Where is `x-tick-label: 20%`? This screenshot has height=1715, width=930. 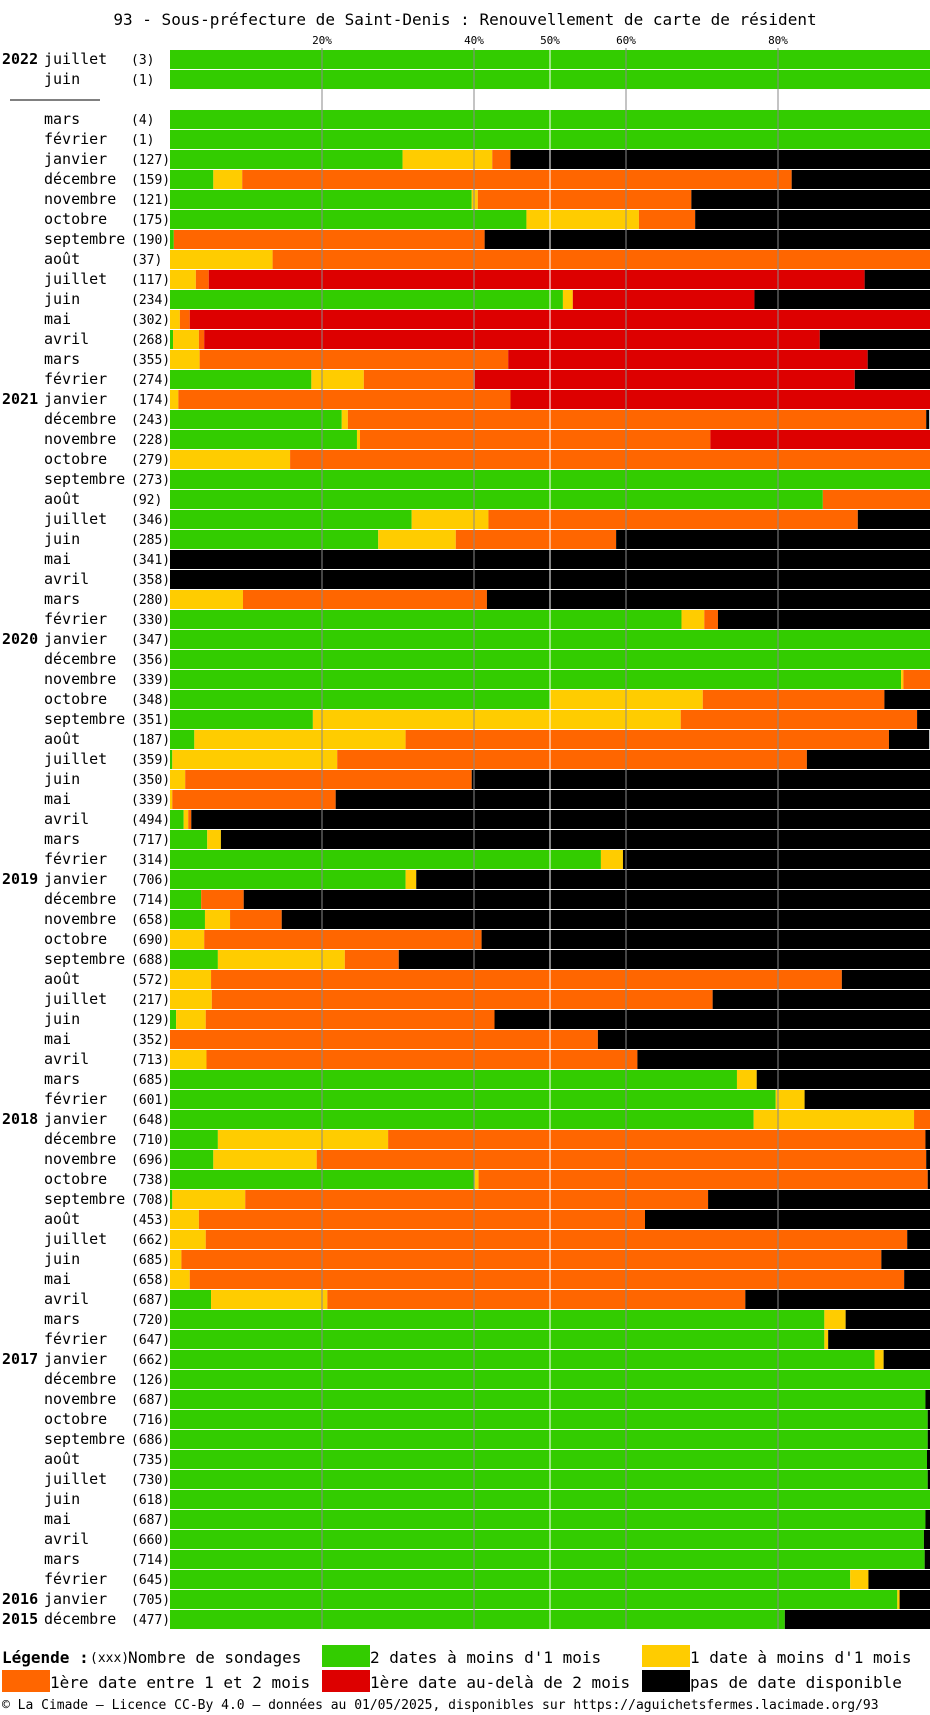 x-tick-label: 20% is located at coordinates (322, 40).